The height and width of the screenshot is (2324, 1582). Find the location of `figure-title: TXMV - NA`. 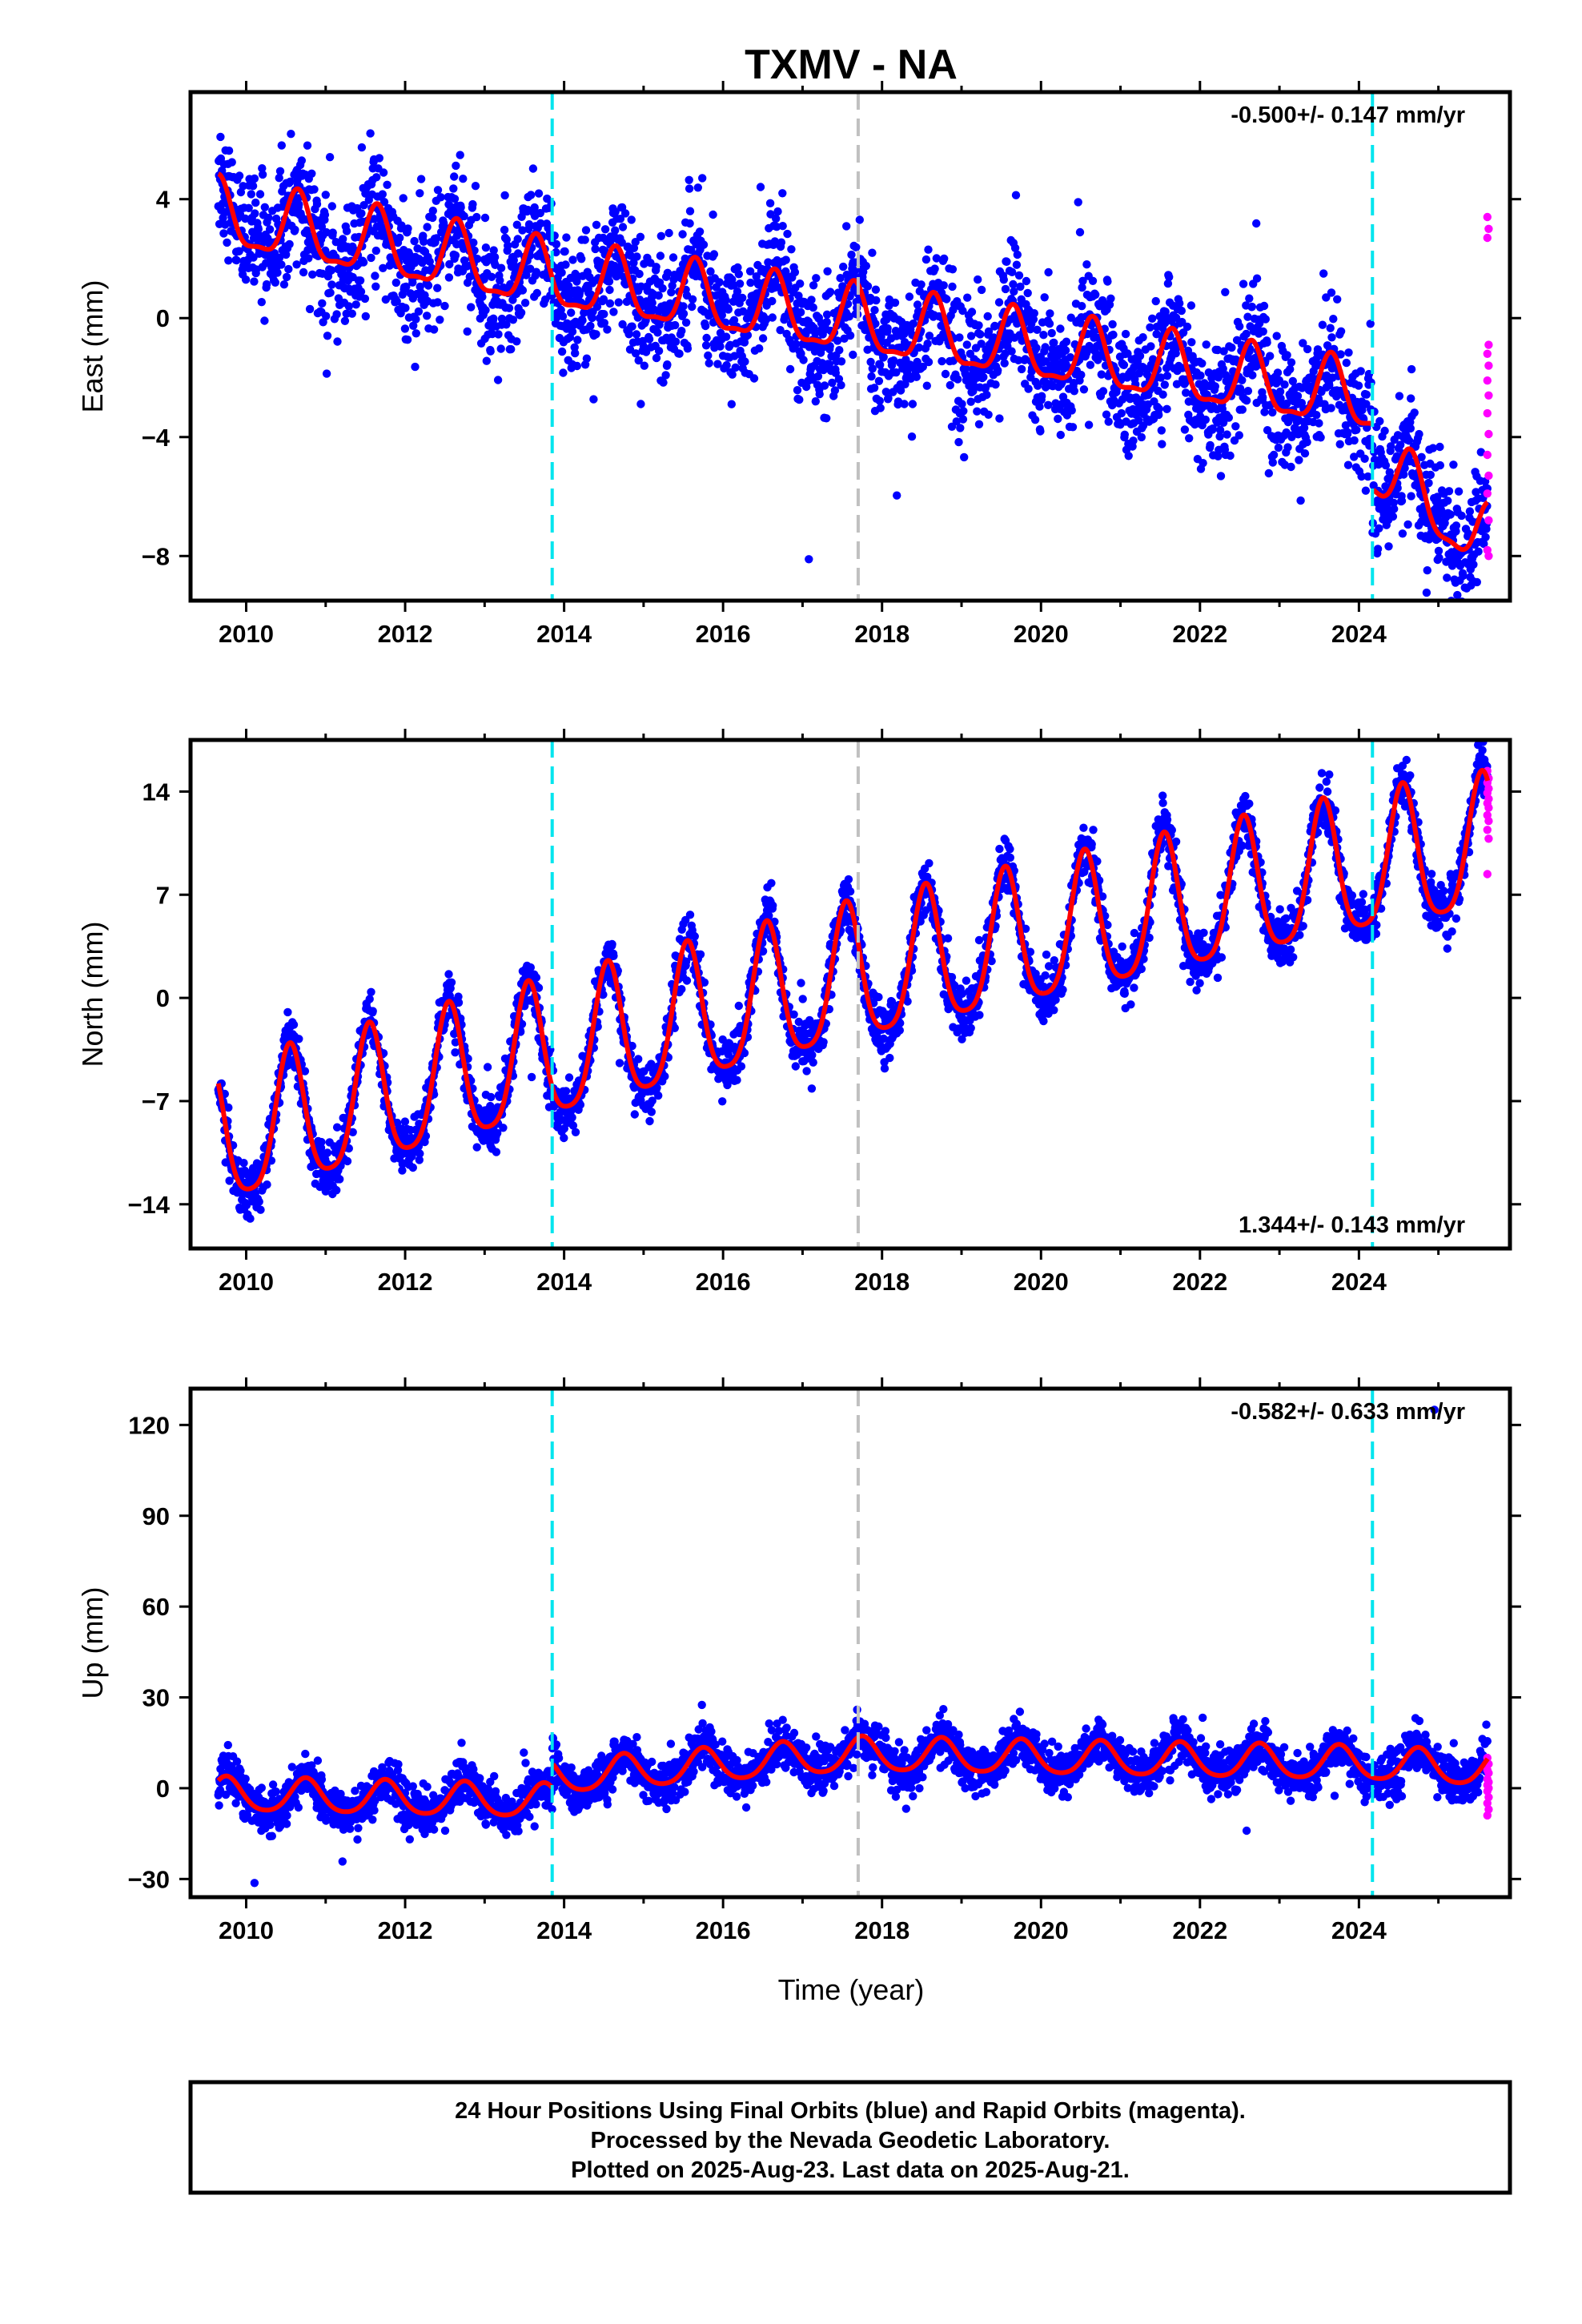

figure-title: TXMV - NA is located at coordinates (851, 65).